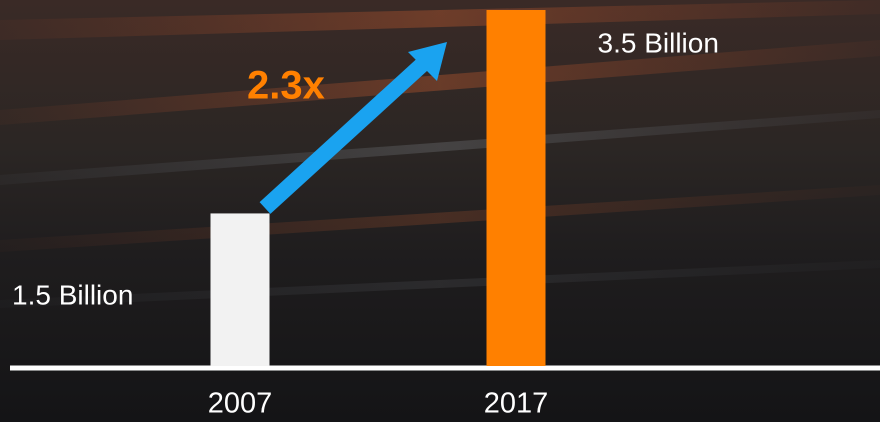  I want to click on x-tick-label: 2017, so click(516, 404).